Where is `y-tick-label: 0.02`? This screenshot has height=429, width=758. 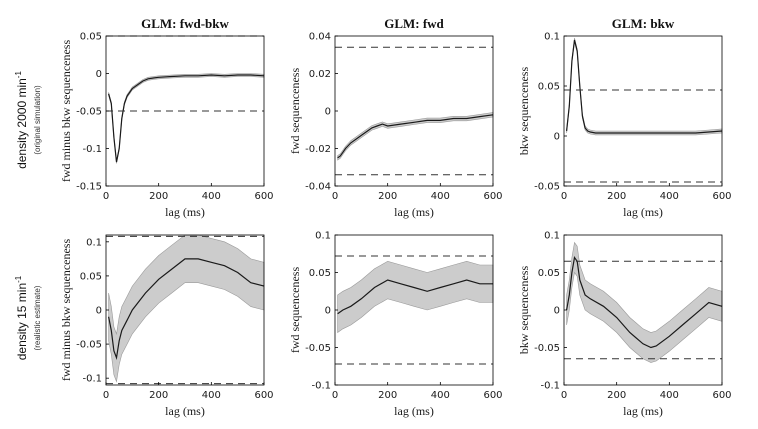 y-tick-label: 0.02 is located at coordinates (320, 74).